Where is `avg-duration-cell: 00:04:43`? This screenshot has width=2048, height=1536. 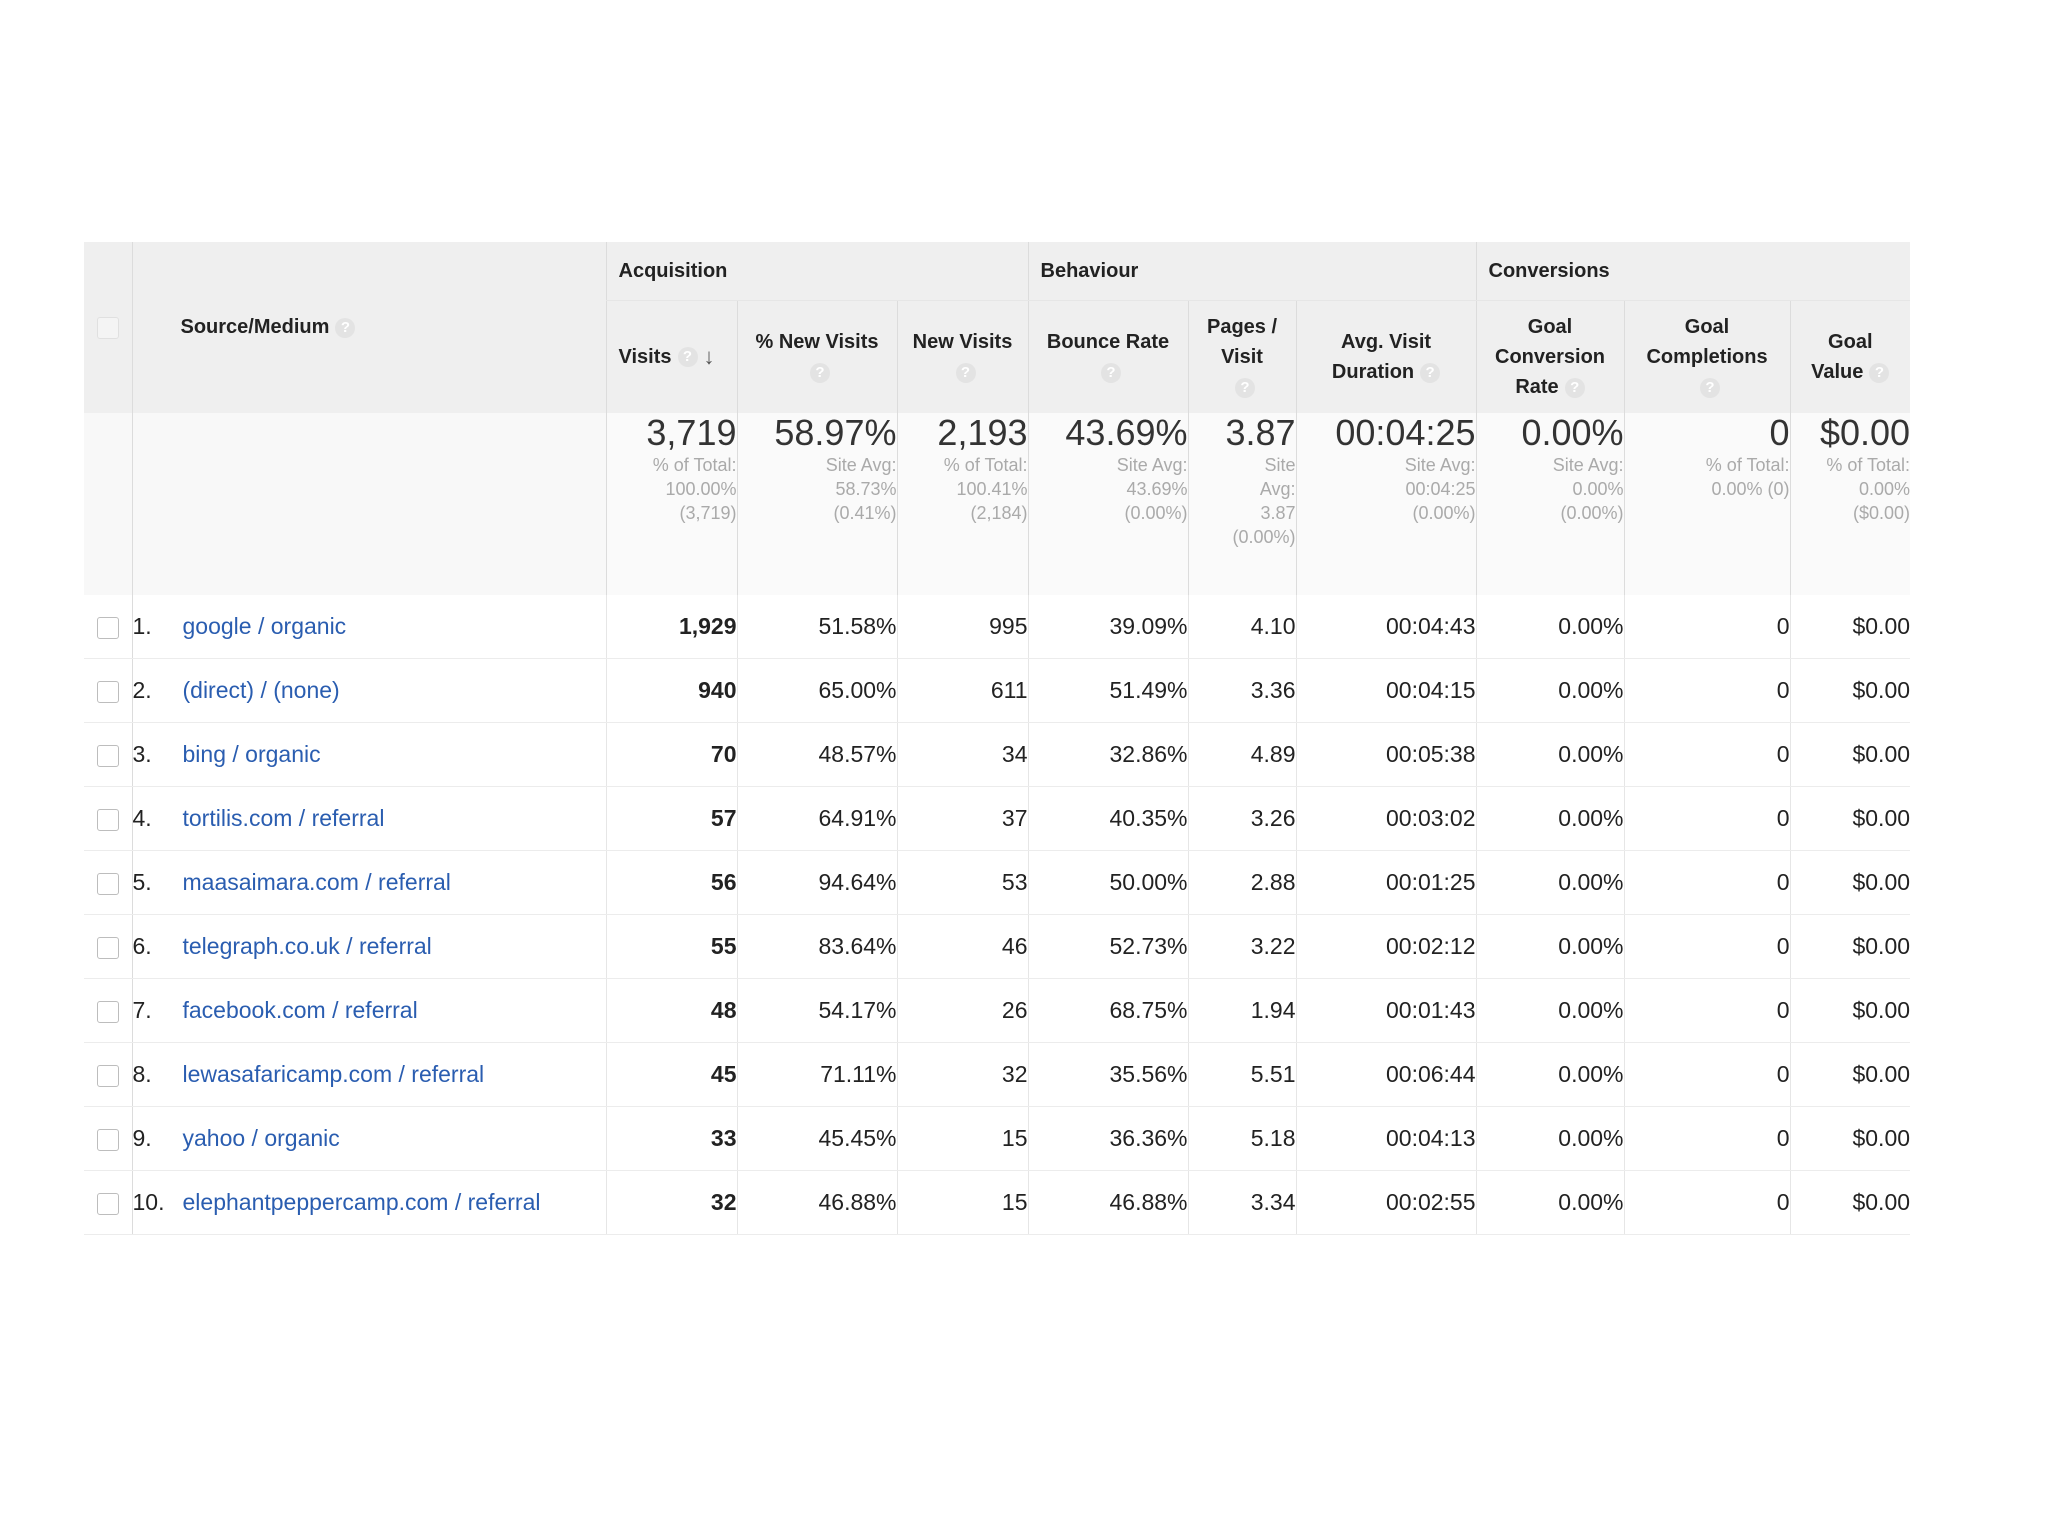
avg-duration-cell: 00:04:43 is located at coordinates (1386, 627).